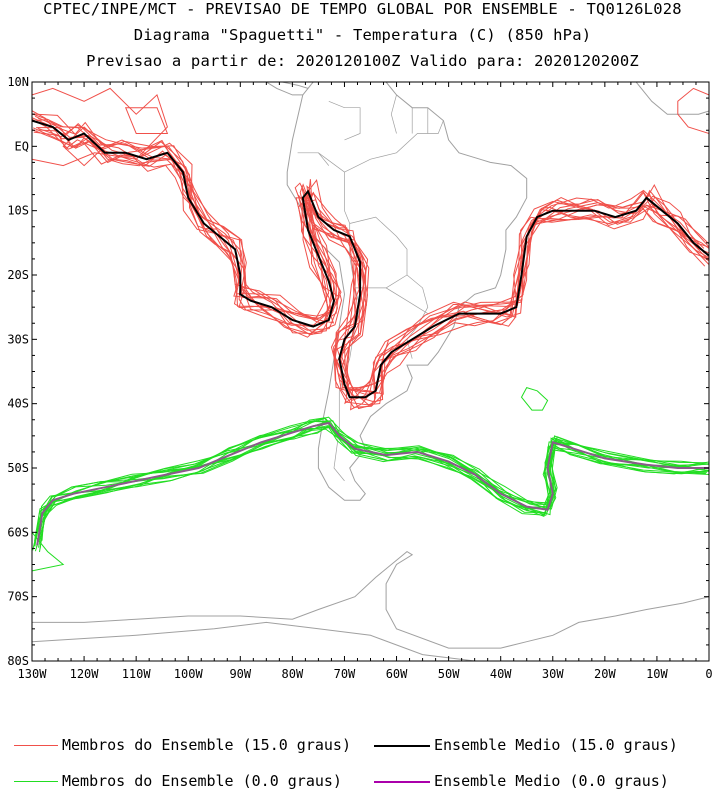 The image size is (725, 792). Describe the element at coordinates (18, 82) in the screenshot. I see `lat-label: 10N` at that location.